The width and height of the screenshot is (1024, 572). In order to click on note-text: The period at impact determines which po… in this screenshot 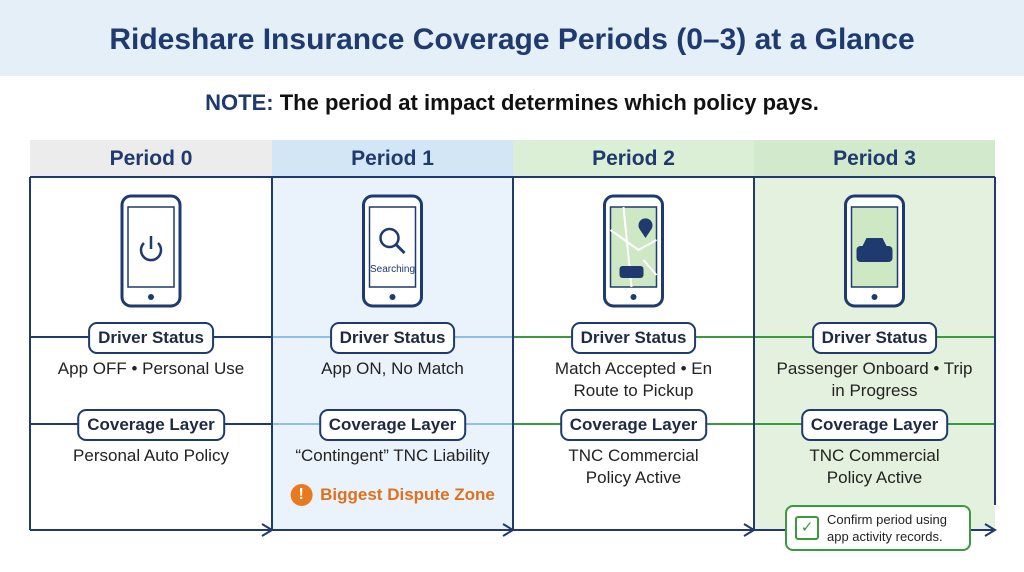, I will do `click(549, 102)`.